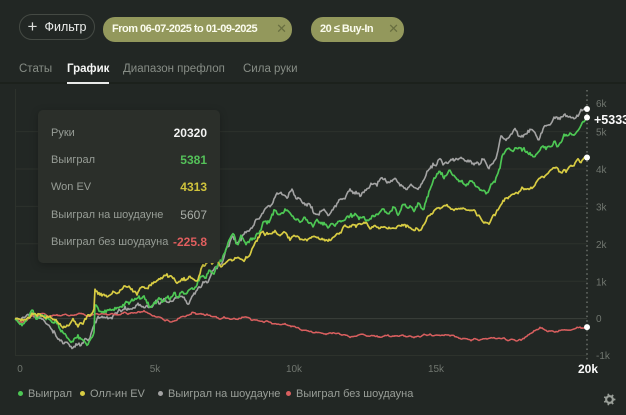 This screenshot has height=415, width=626. I want to click on svg-text: 2k, so click(602, 245).